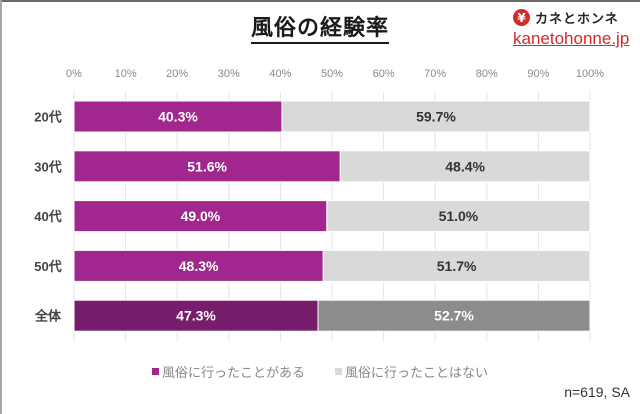  What do you see at coordinates (233, 373) in the screenshot?
I see `legend-label-experienced: 風俗に行ったことがある` at bounding box center [233, 373].